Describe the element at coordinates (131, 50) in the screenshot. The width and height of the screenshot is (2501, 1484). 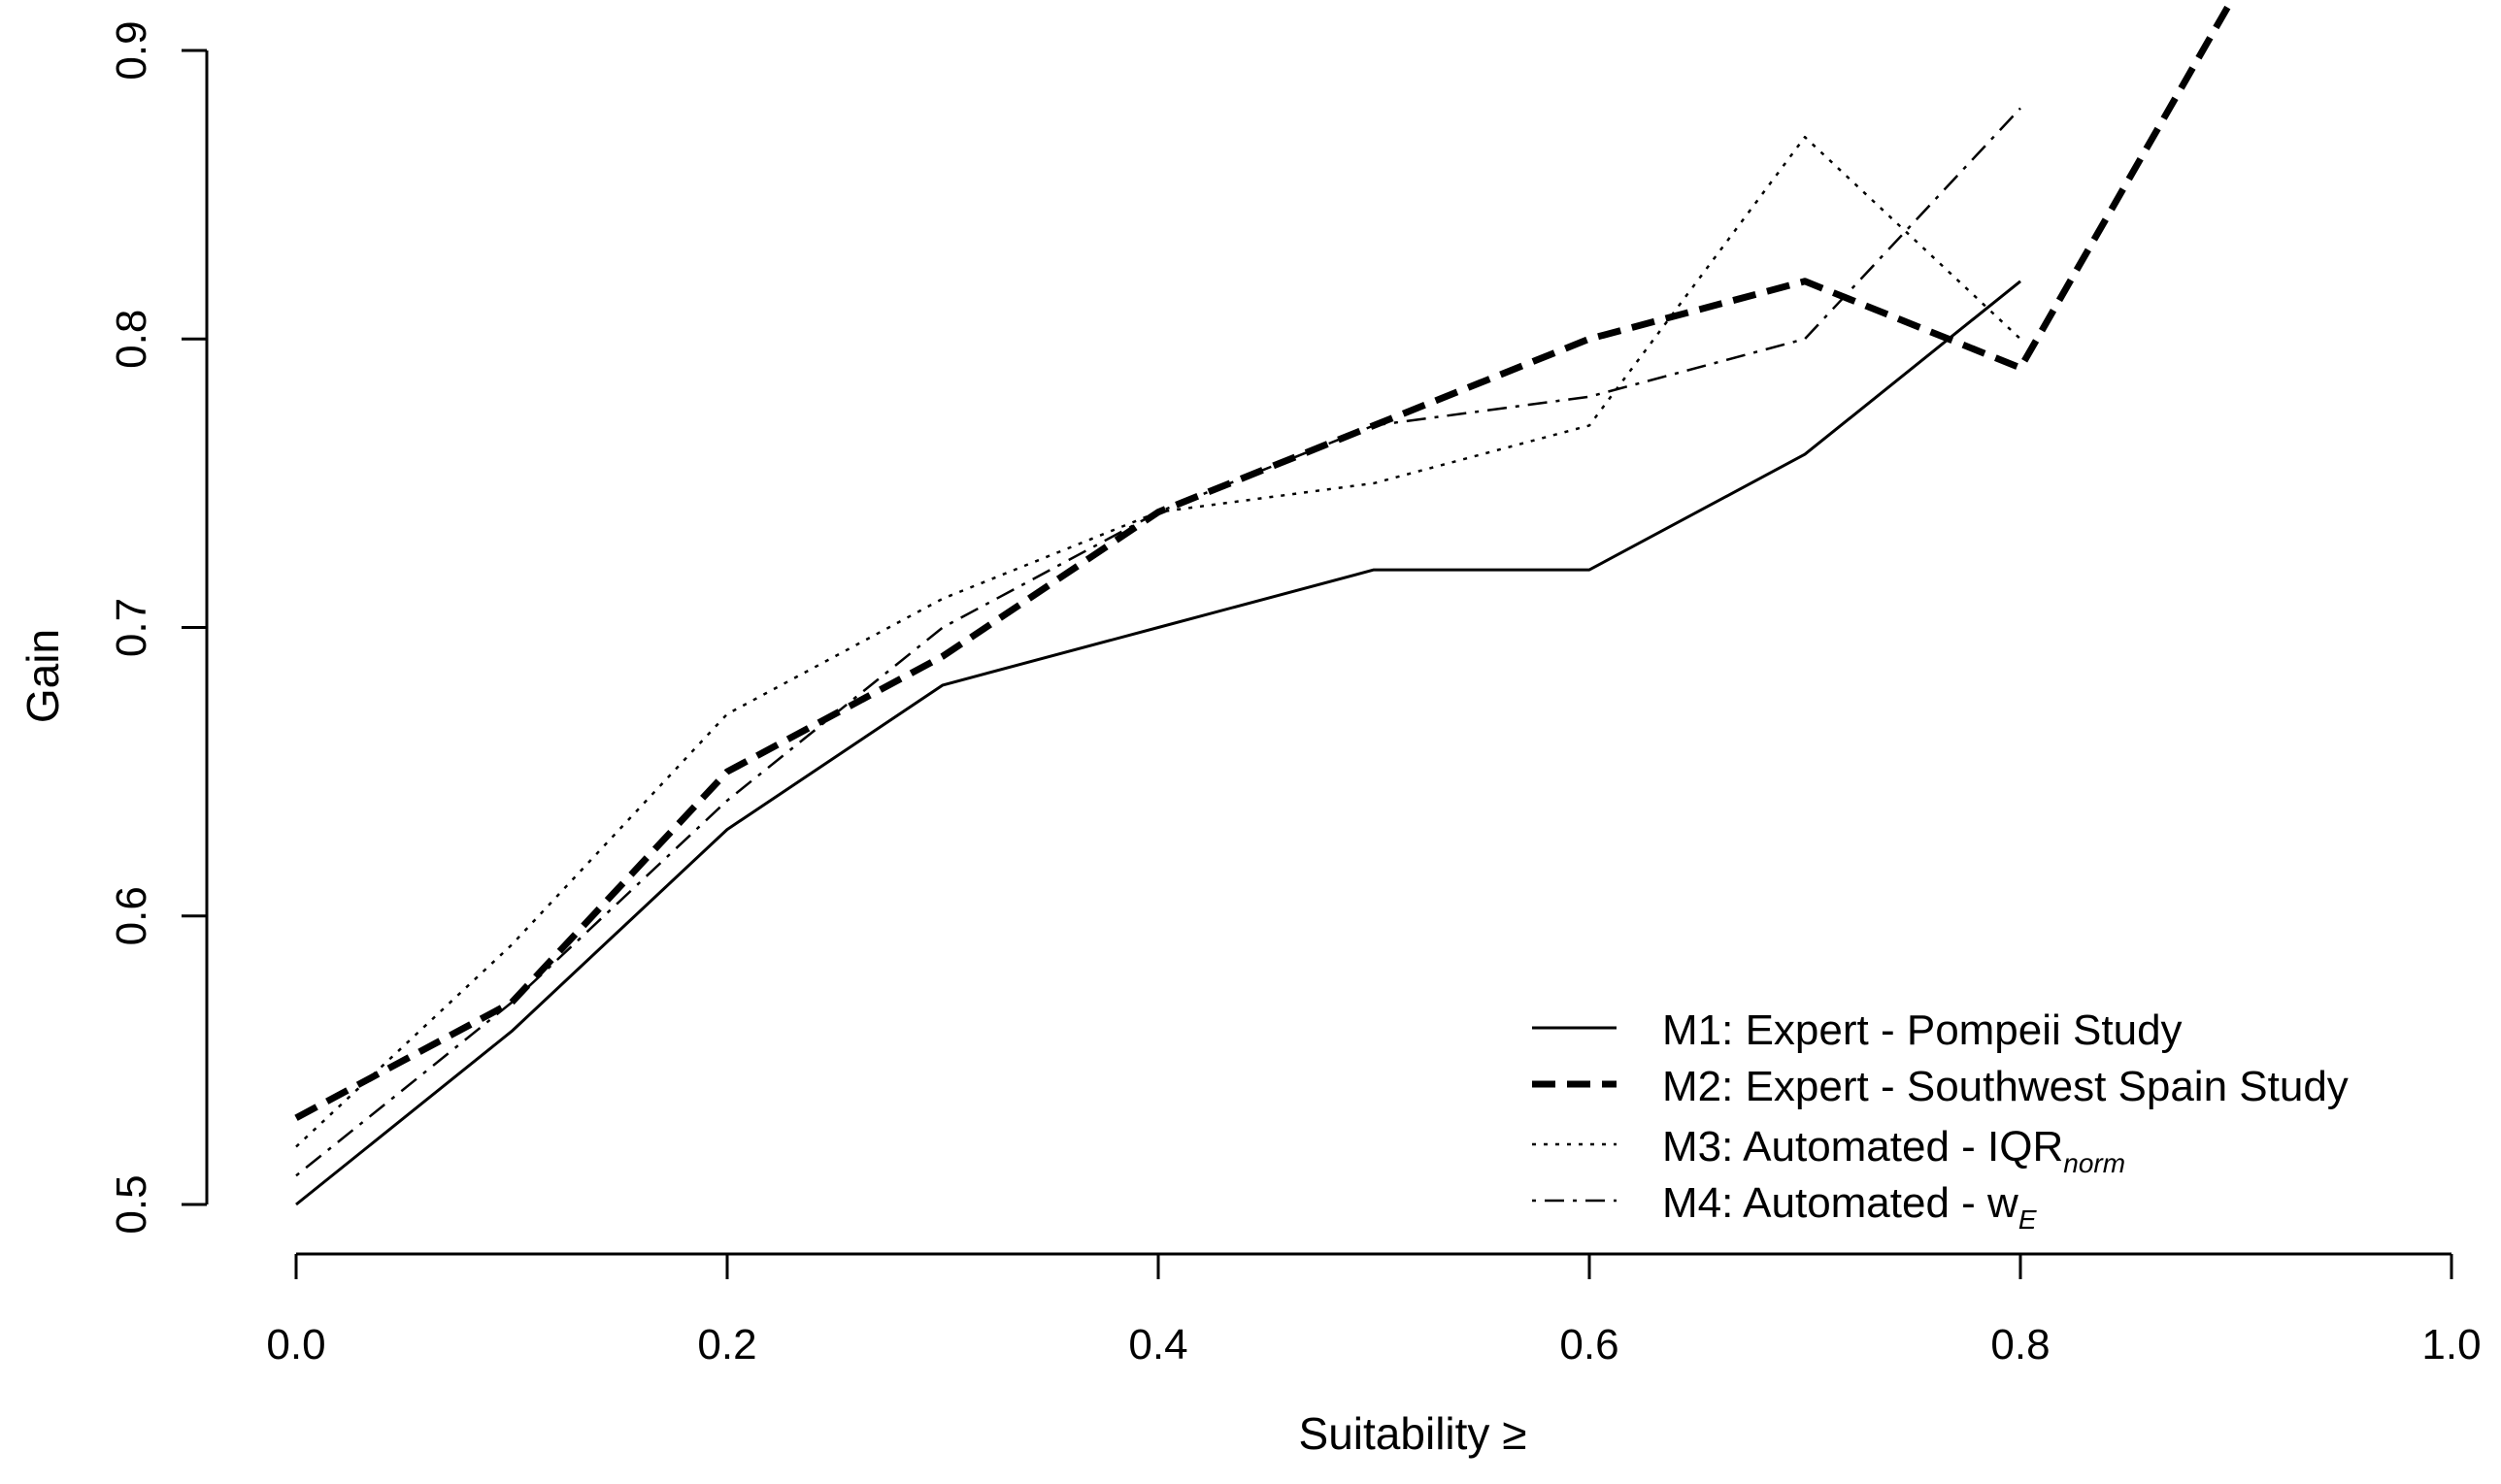
I see `y-tick-label: 0.9` at that location.